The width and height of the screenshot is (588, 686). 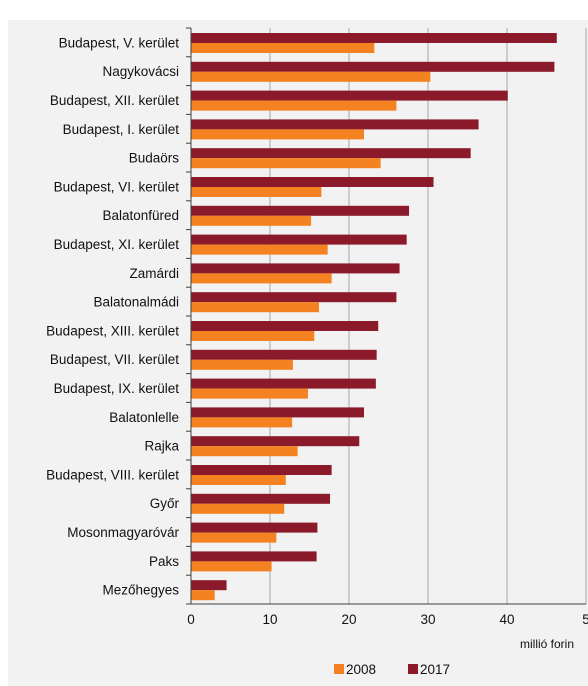 I want to click on x-tick-label: 5, so click(x=585, y=619).